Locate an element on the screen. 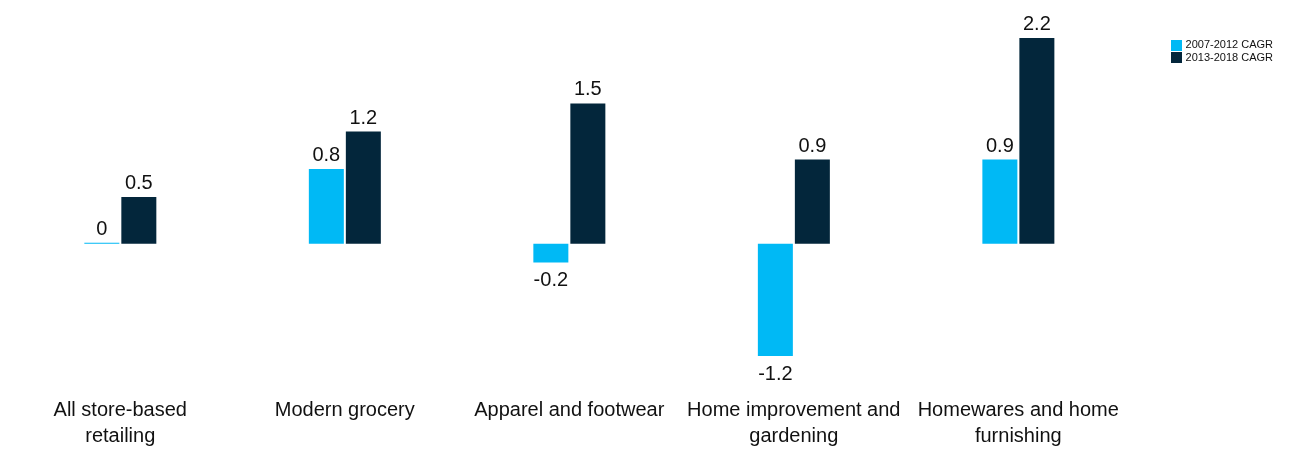 This screenshot has height=465, width=1297. legend-label: 2013-2018 CAGR is located at coordinates (1229, 56).